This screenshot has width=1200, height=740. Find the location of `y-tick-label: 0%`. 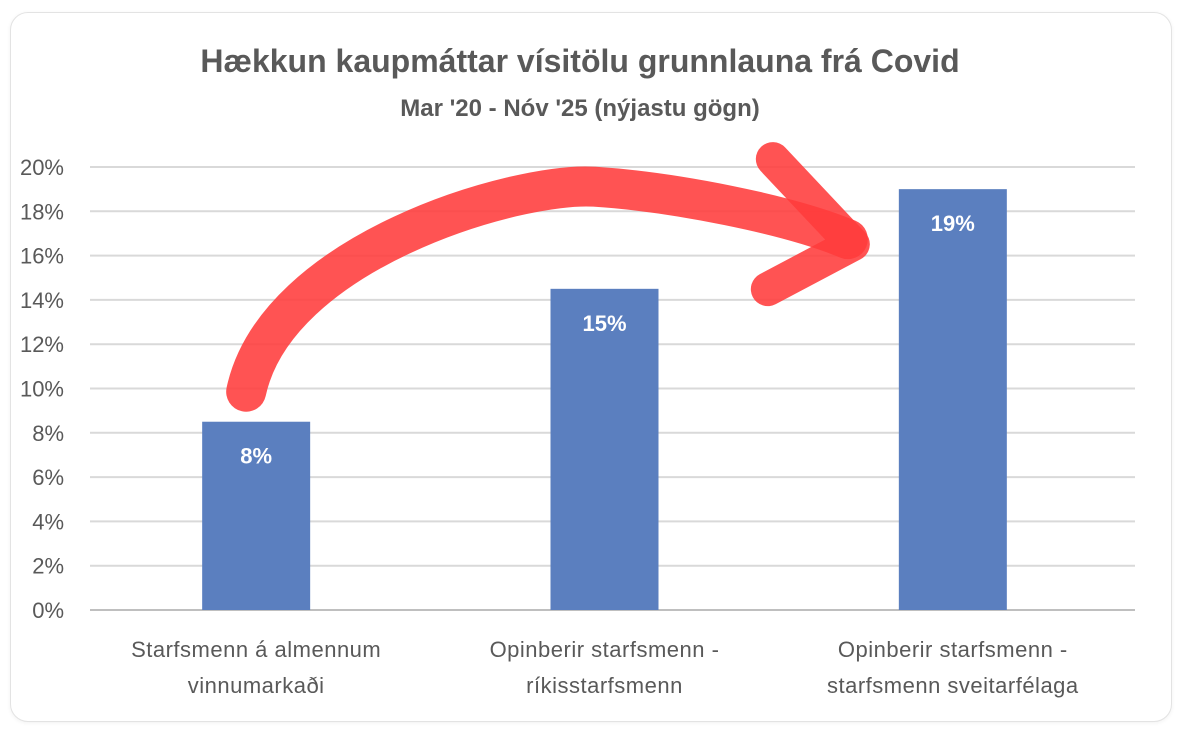

y-tick-label: 0% is located at coordinates (48, 610).